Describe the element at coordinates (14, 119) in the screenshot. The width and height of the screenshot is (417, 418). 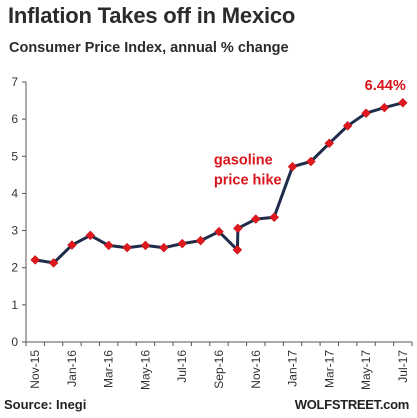
I see `y-tick-label: 6` at that location.